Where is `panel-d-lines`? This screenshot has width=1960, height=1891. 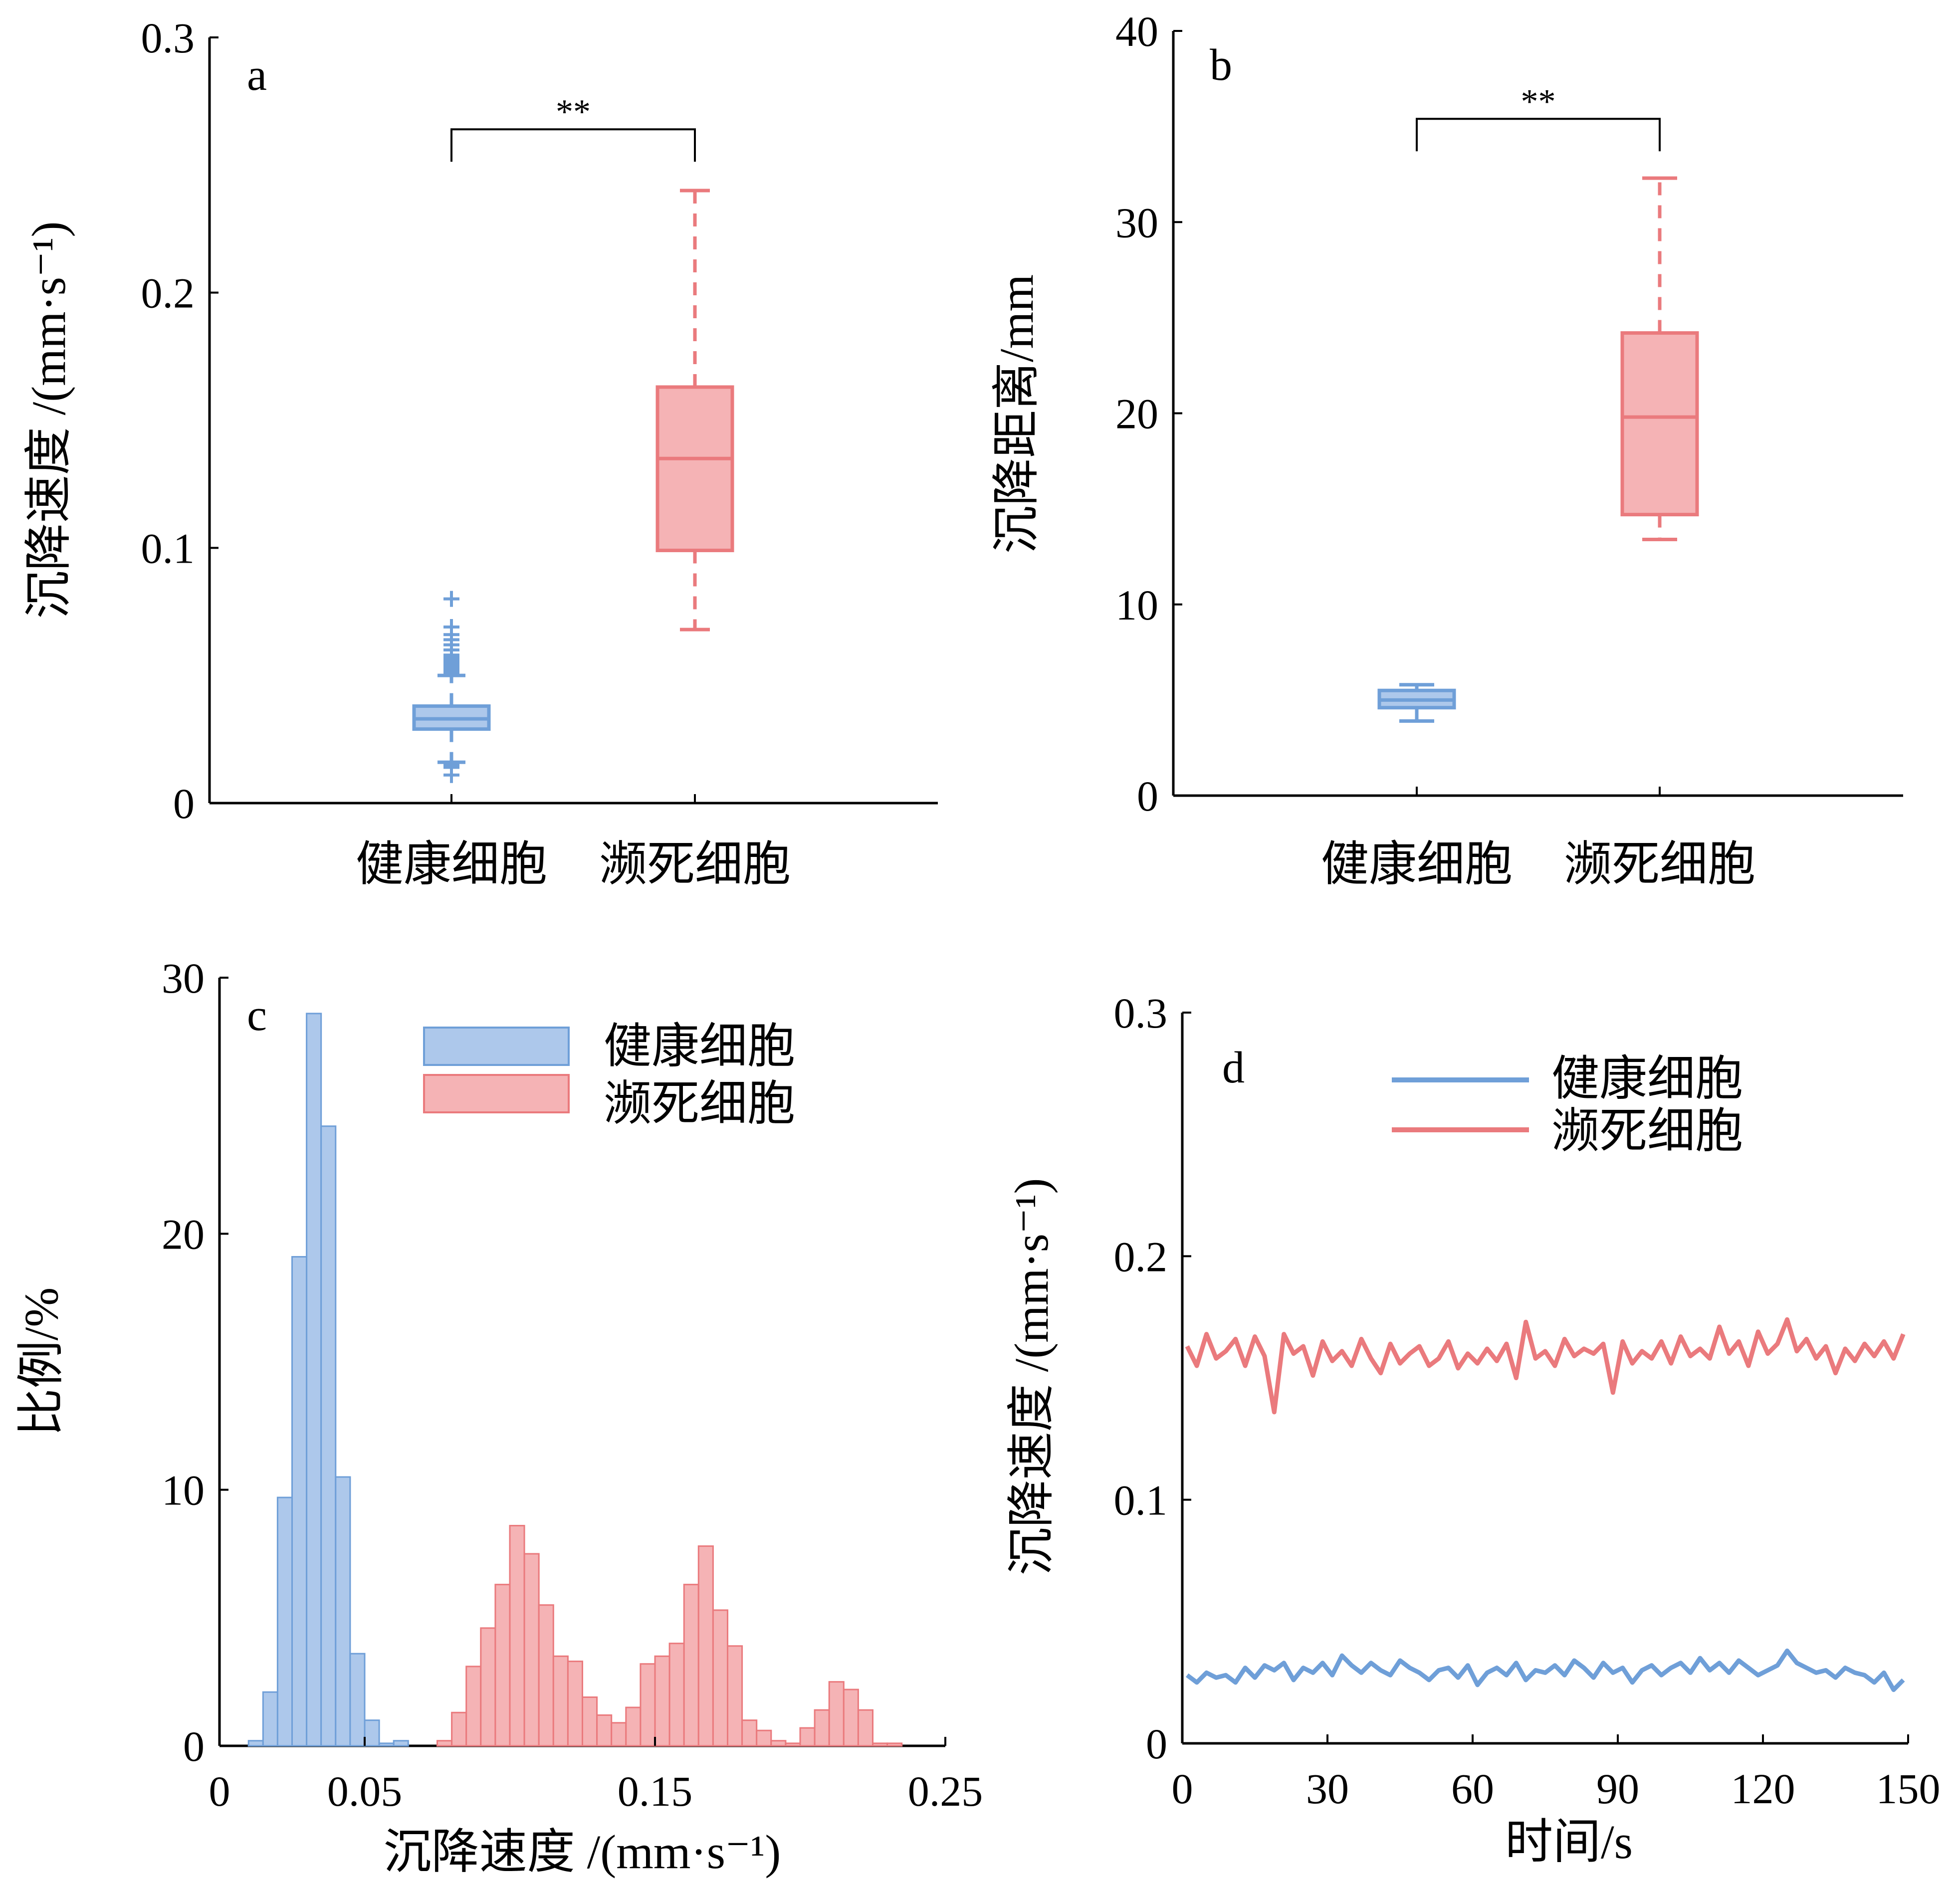 panel-d-lines is located at coordinates (1545, 1505).